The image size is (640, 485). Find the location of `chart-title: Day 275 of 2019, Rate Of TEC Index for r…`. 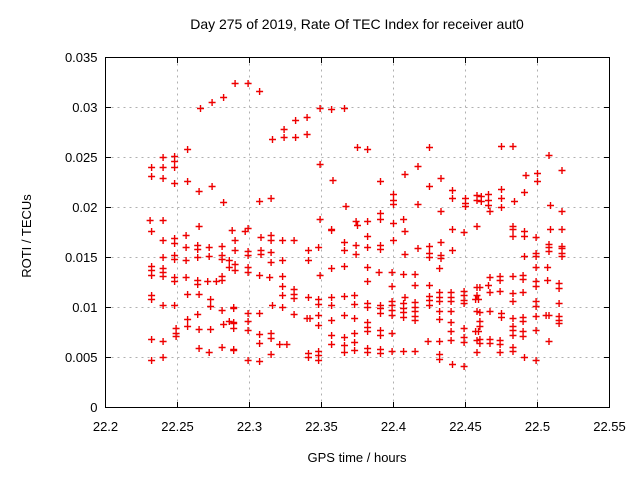

chart-title: Day 275 of 2019, Rate Of TEC Index for r… is located at coordinates (357, 24).